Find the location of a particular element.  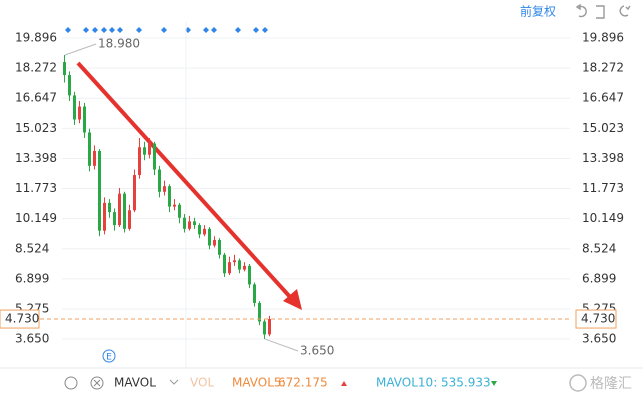

last-price-box-right is located at coordinates (596, 319).